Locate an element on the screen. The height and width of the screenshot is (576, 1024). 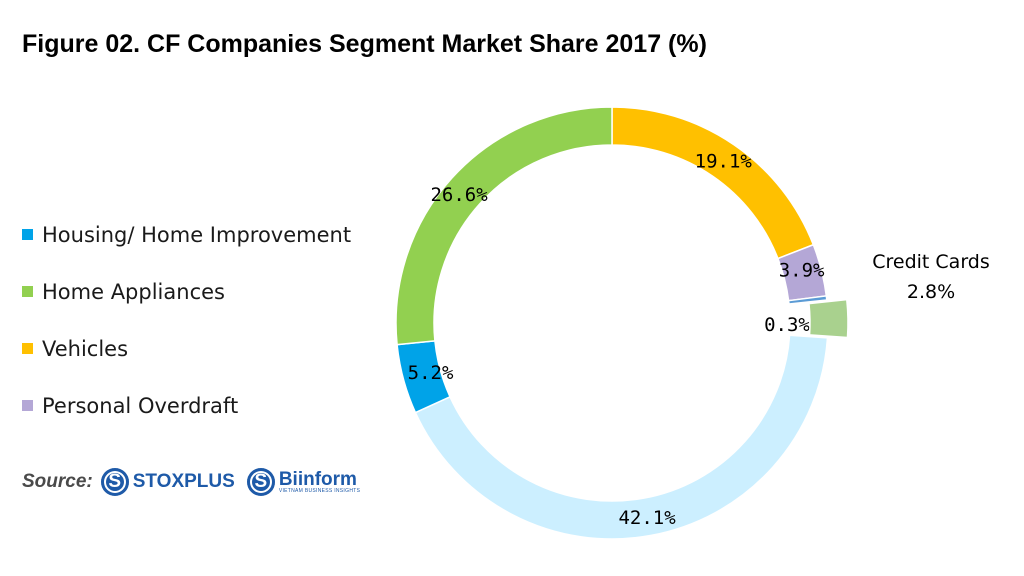
slice-category-label: Credit Cards is located at coordinates (931, 262).